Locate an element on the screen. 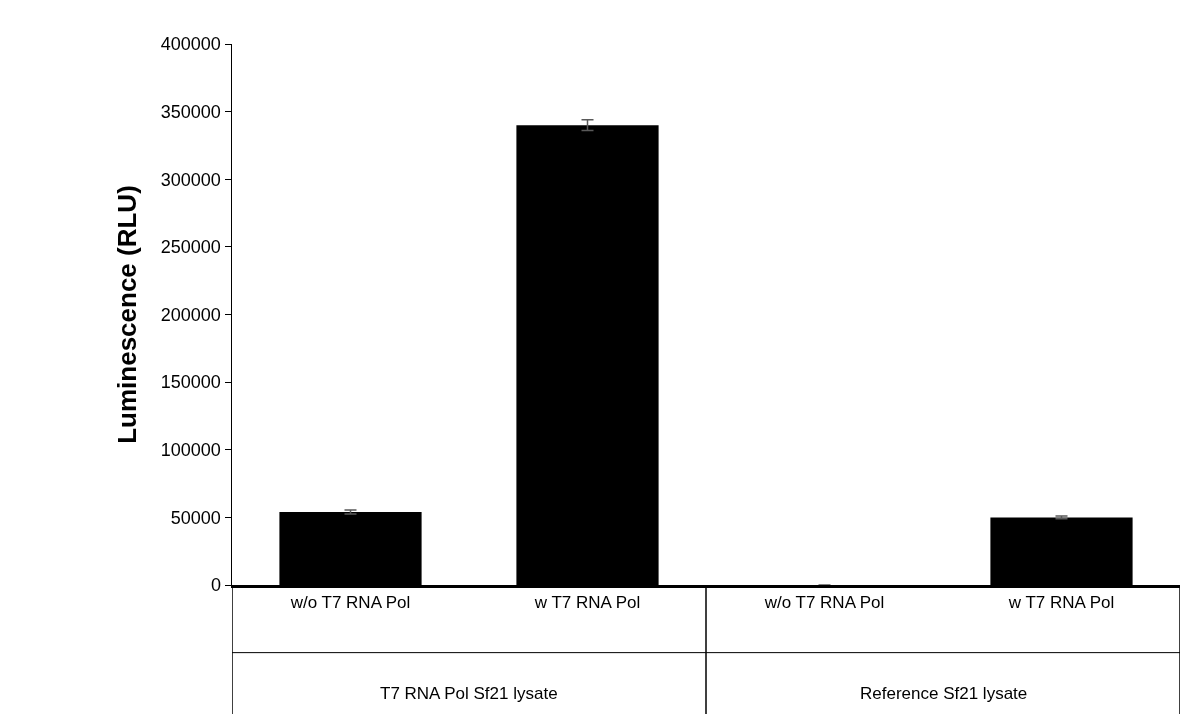  text: Reference Sf21 lysate is located at coordinates (944, 693).